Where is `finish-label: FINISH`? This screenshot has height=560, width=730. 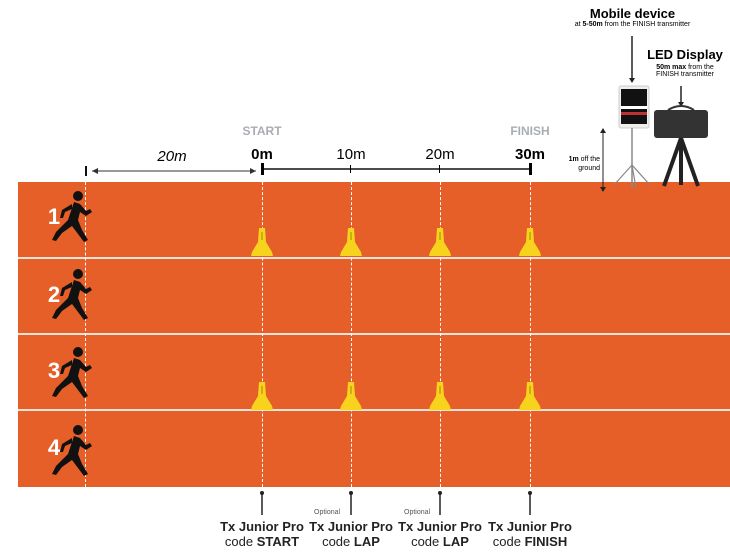 finish-label: FINISH is located at coordinates (530, 131).